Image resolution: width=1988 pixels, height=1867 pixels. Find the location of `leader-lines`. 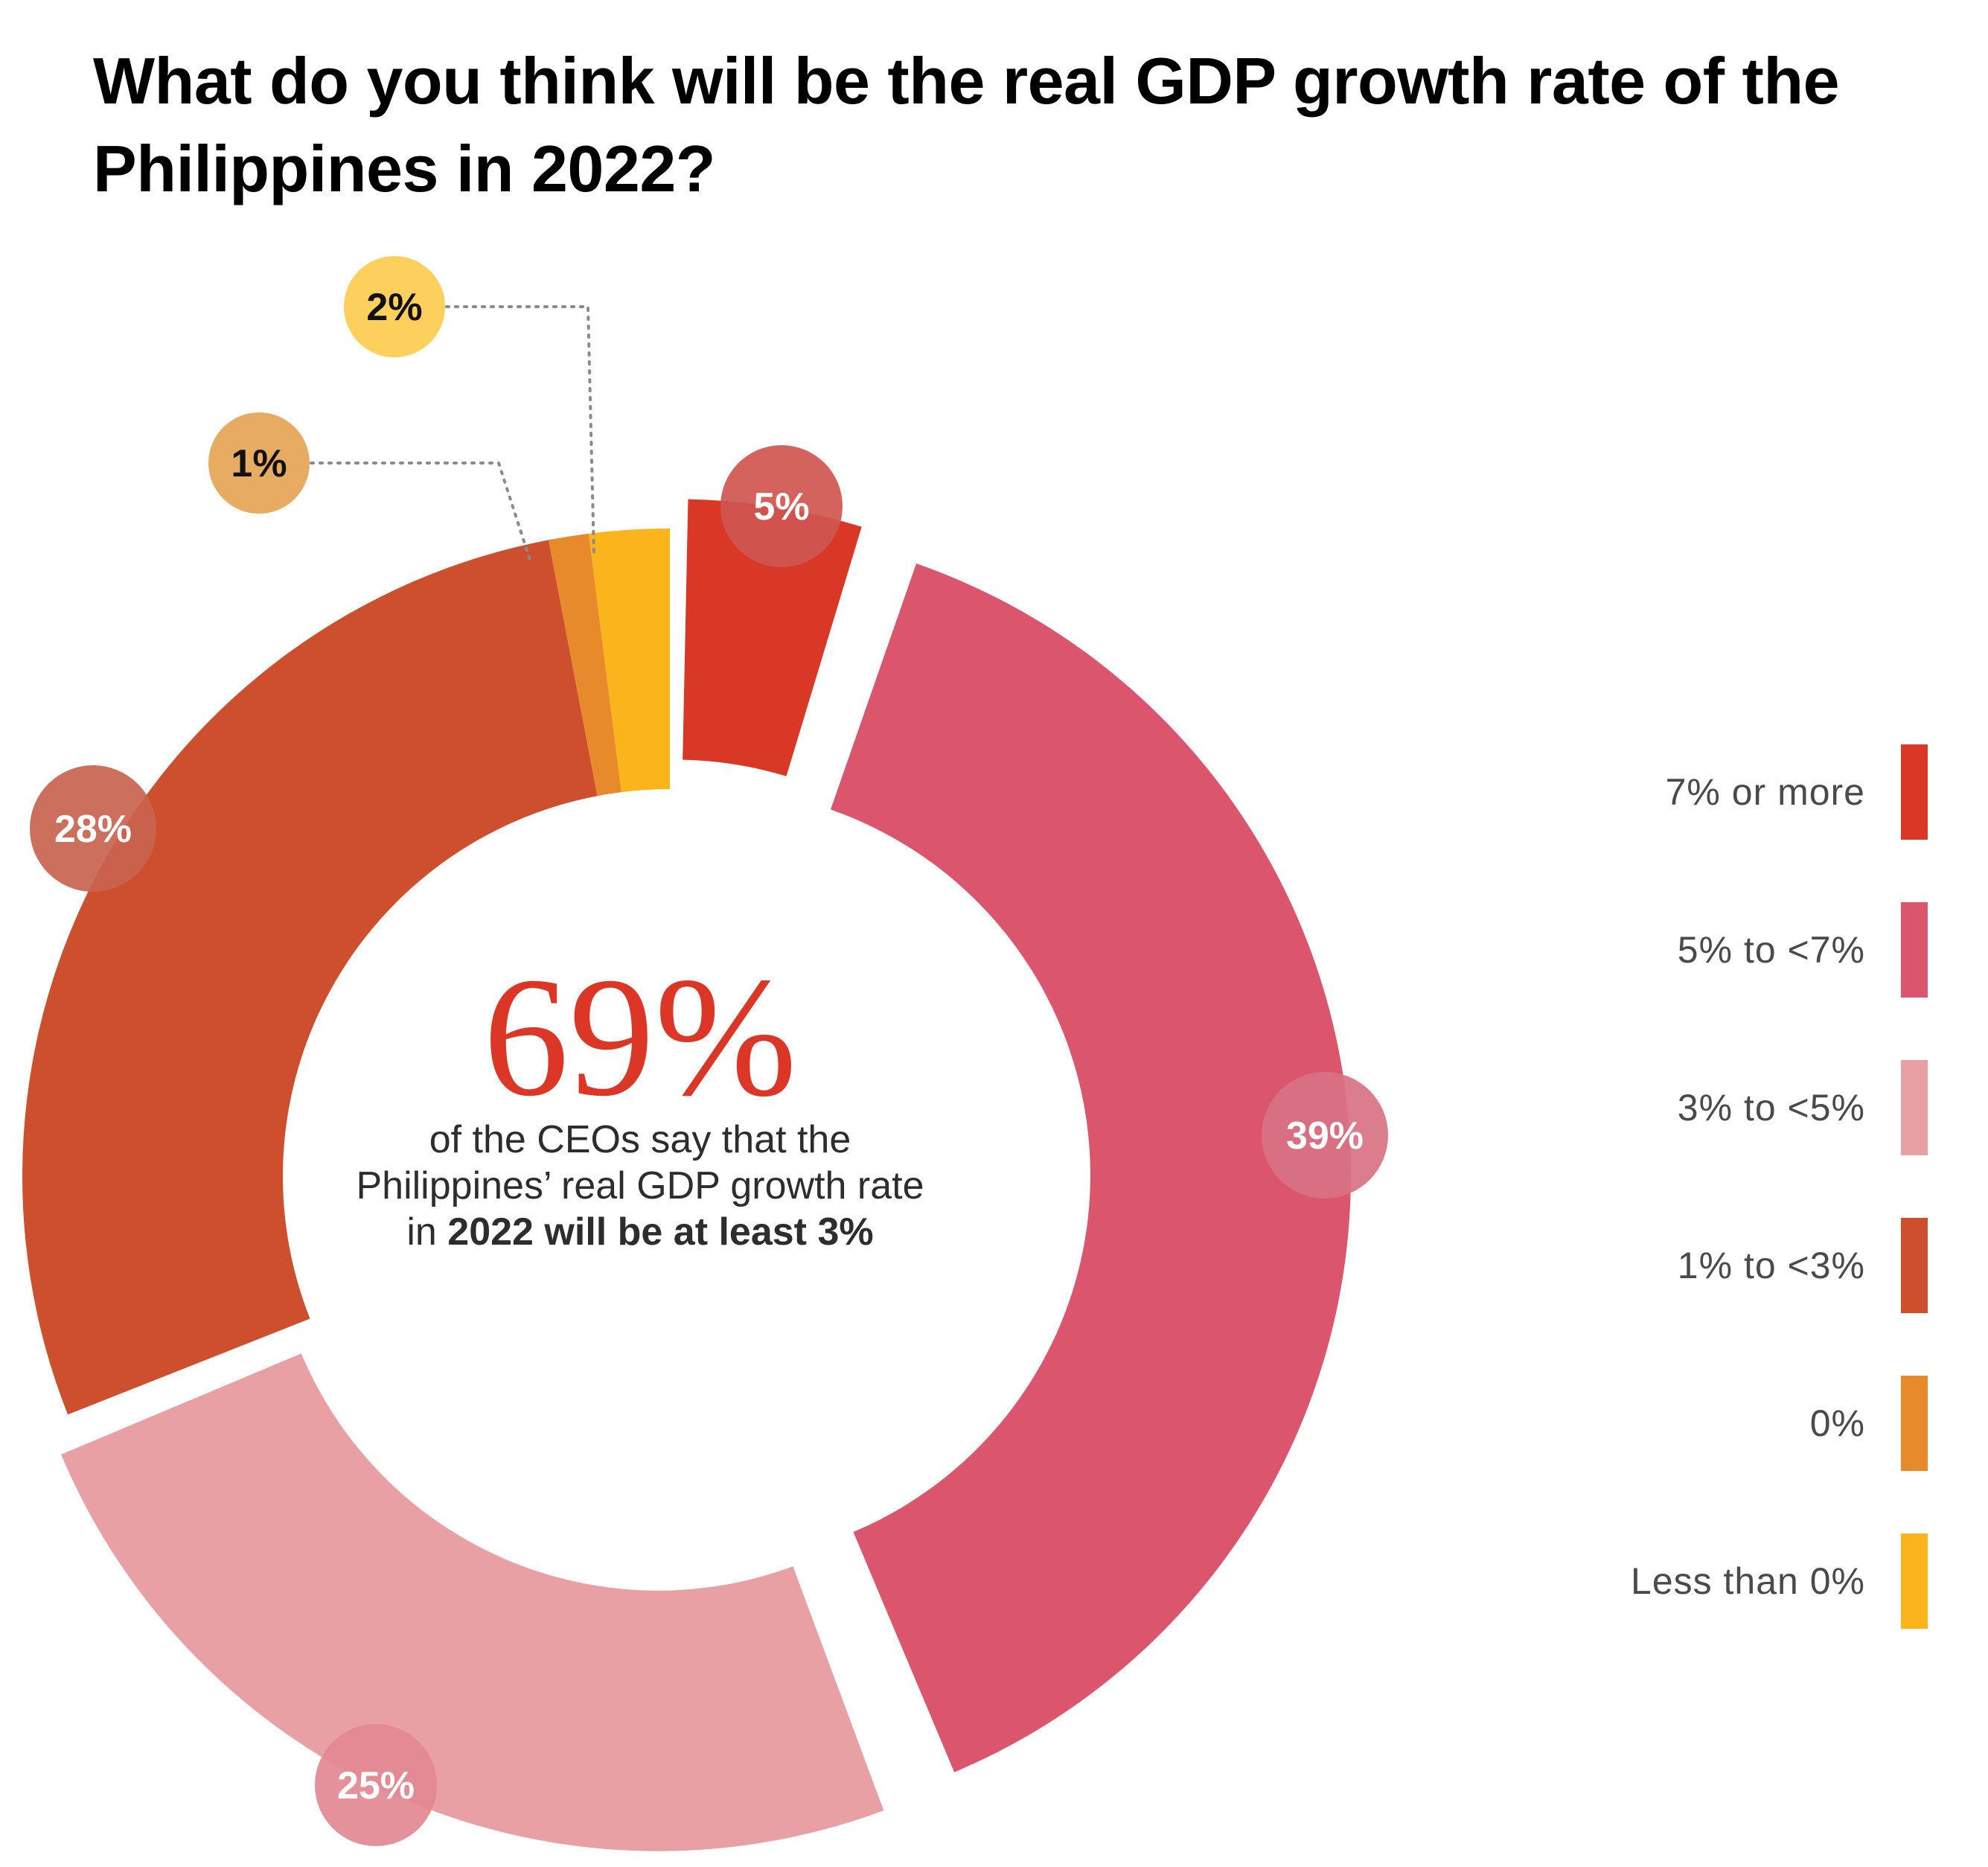

leader-lines is located at coordinates (452, 433).